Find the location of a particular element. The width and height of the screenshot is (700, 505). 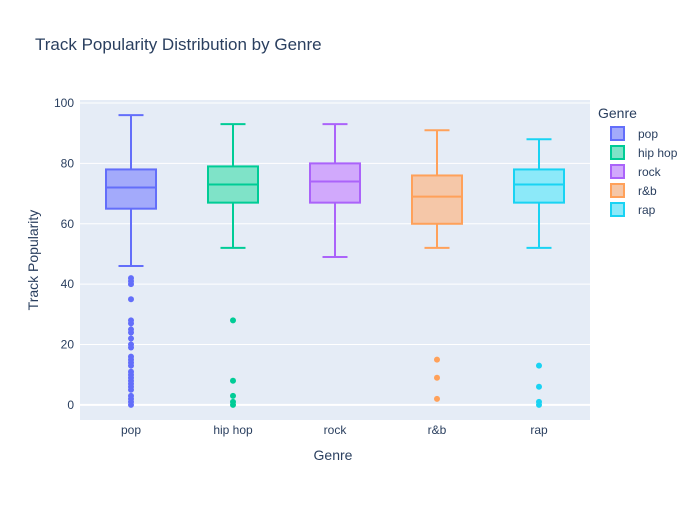

legend-label: hip hop is located at coordinates (658, 153).